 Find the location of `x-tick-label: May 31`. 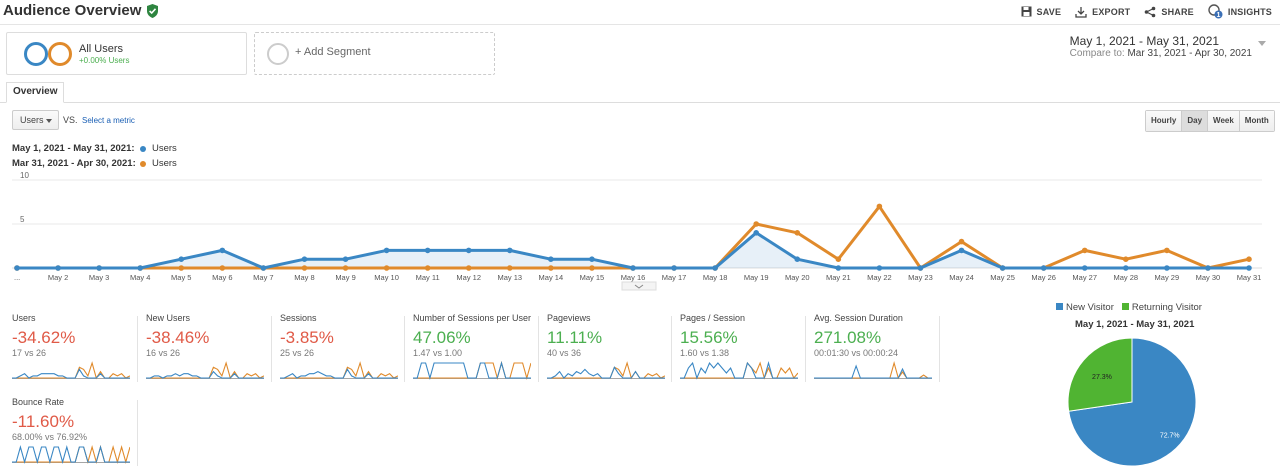

x-tick-label: May 31 is located at coordinates (1249, 277).